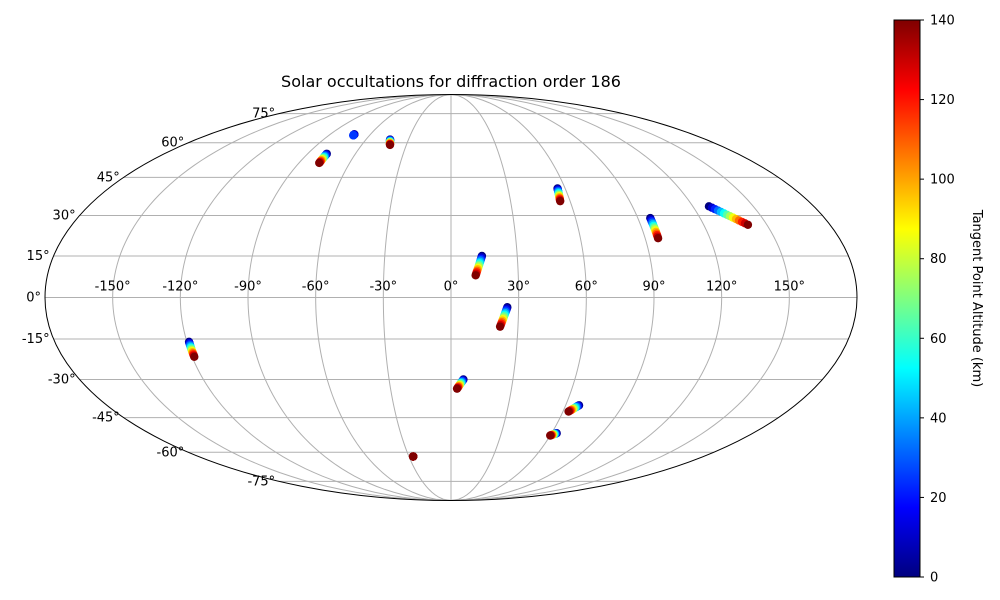 This screenshot has width=1000, height=600. Describe the element at coordinates (263, 114) in the screenshot. I see `lat-tick-label: 75°` at that location.